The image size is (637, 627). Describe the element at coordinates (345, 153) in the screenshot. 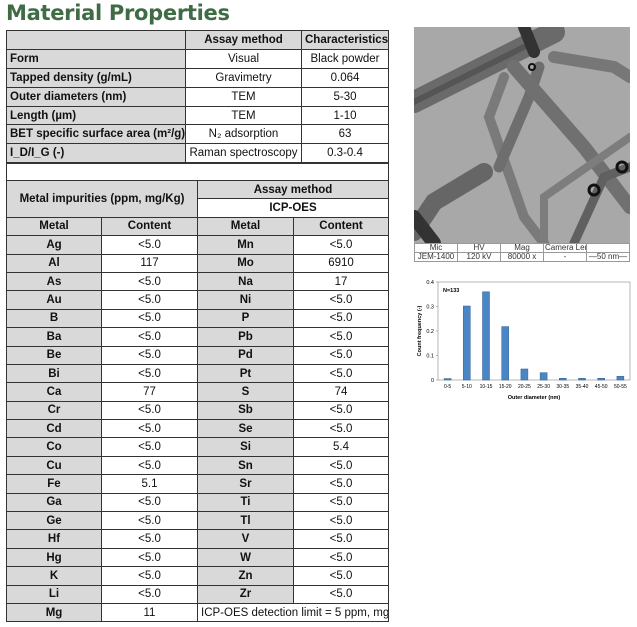

I see `property-value: 0.3-0.4` at that location.